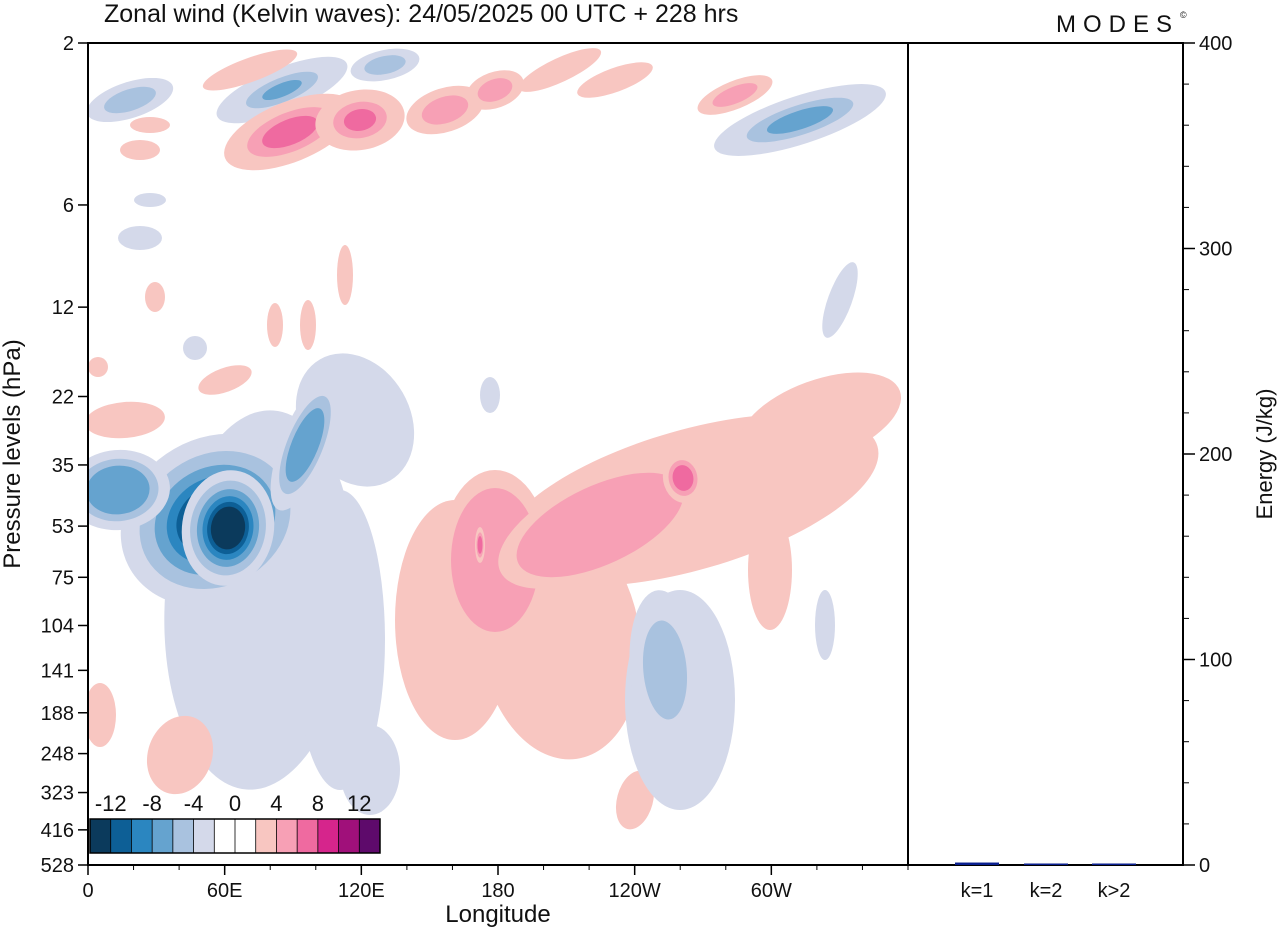 The height and width of the screenshot is (930, 1280). I want to click on y-tick-label: 6, so click(68, 206).